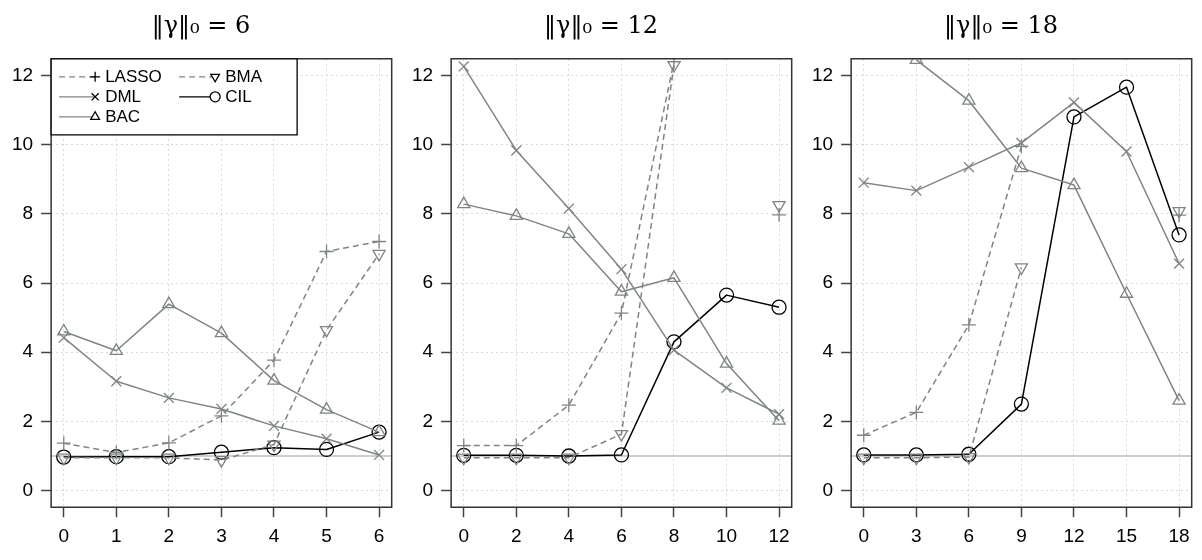  What do you see at coordinates (1021, 535) in the screenshot?
I see `x-tick-label: 9` at bounding box center [1021, 535].